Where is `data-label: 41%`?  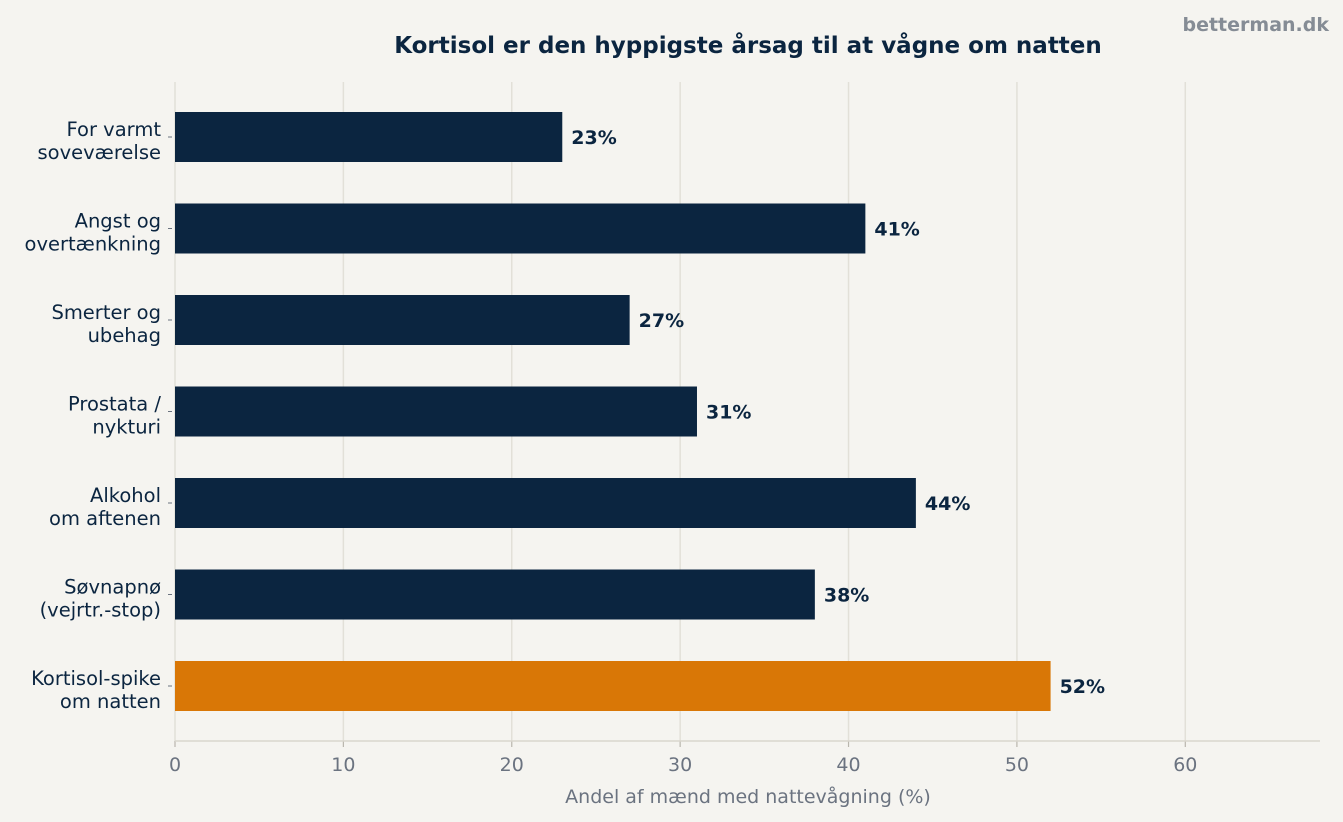 data-label: 41% is located at coordinates (896, 230).